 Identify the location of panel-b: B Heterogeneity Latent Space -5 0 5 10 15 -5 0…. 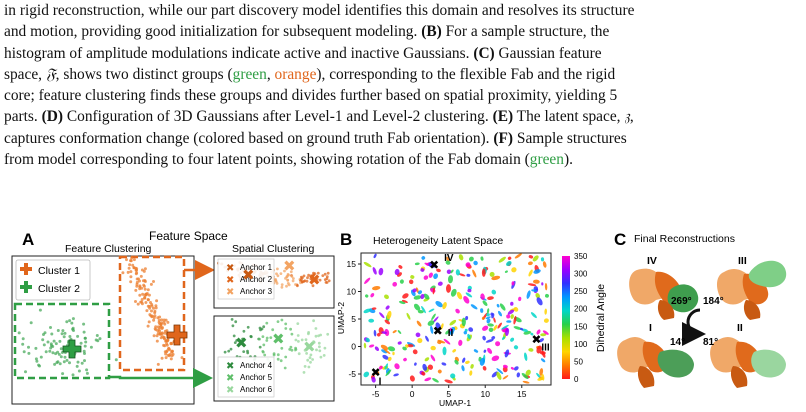
(471, 319).